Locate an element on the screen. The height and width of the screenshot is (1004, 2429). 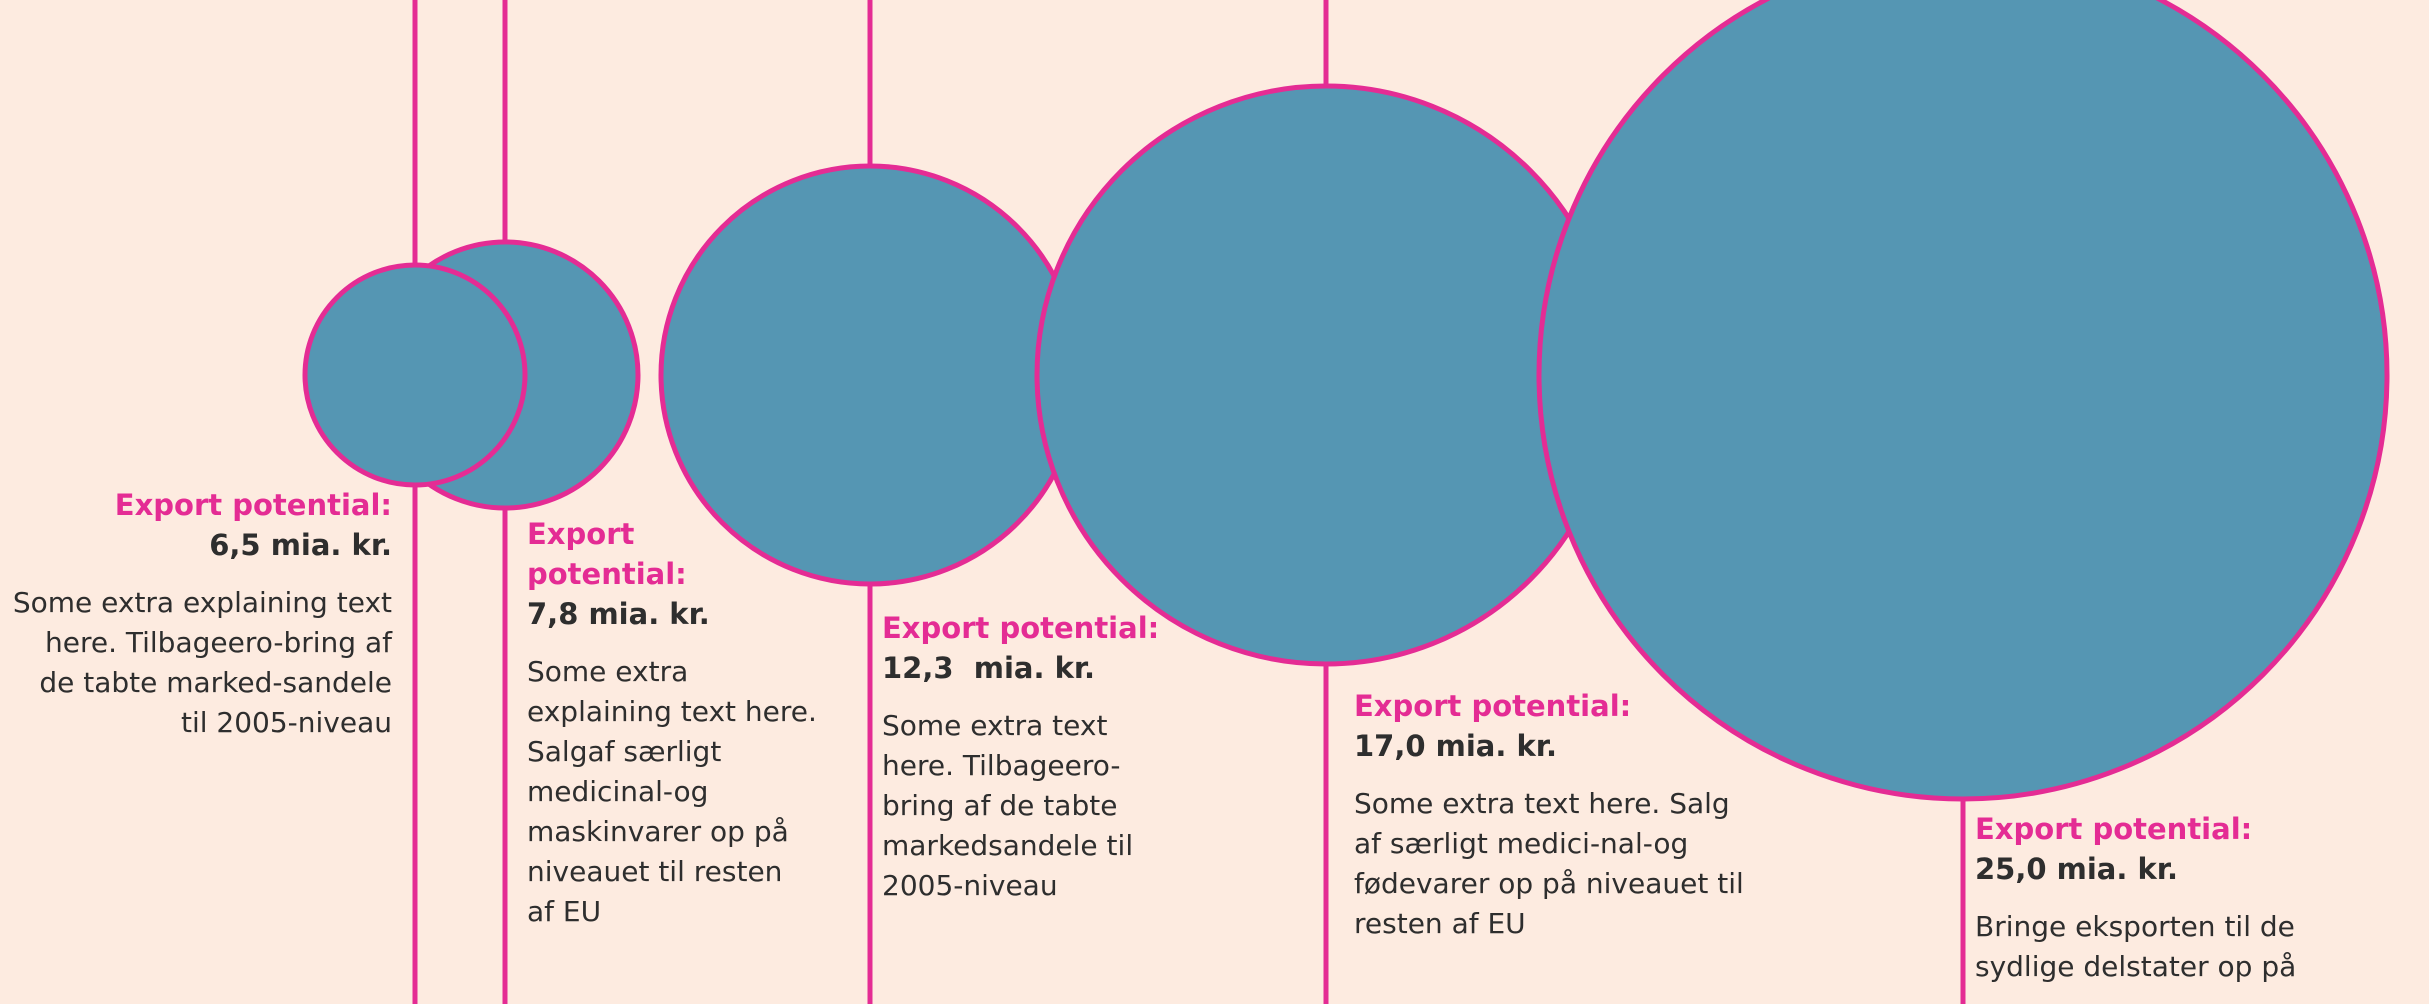
label-value: 7,8 mia. kr. is located at coordinates (618, 614).